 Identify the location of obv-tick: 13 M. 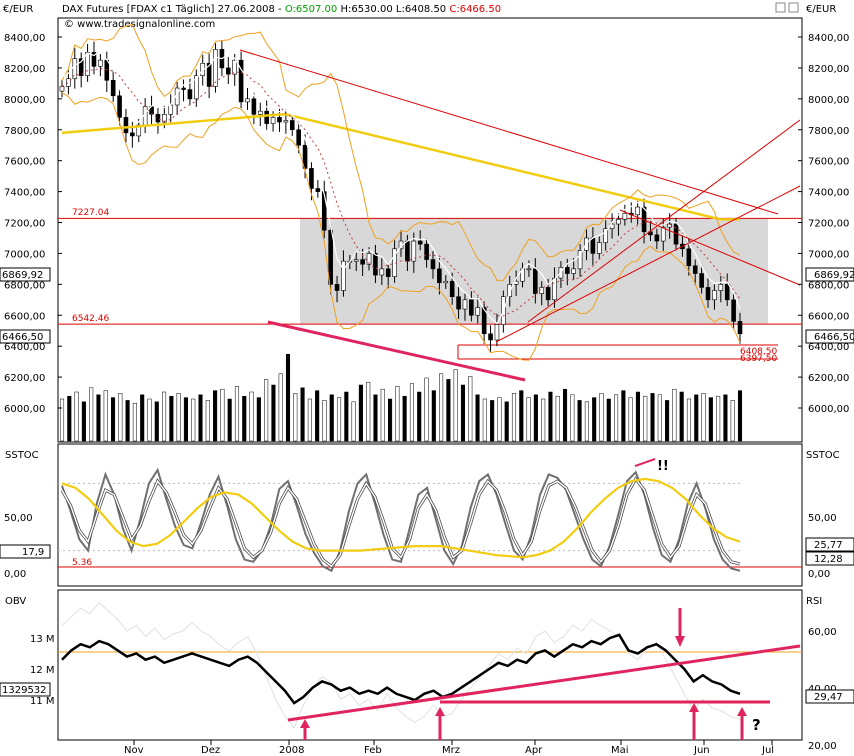
(42, 639).